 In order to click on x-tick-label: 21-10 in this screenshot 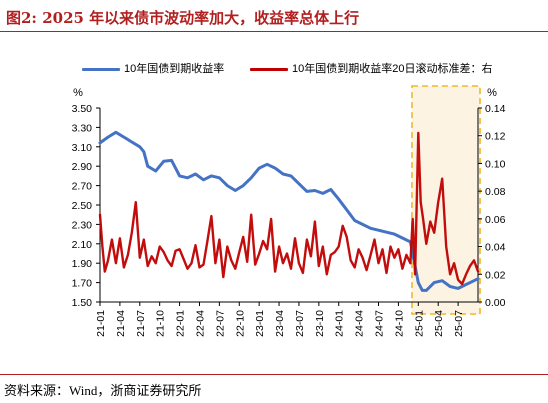, I will do `click(161, 323)`.